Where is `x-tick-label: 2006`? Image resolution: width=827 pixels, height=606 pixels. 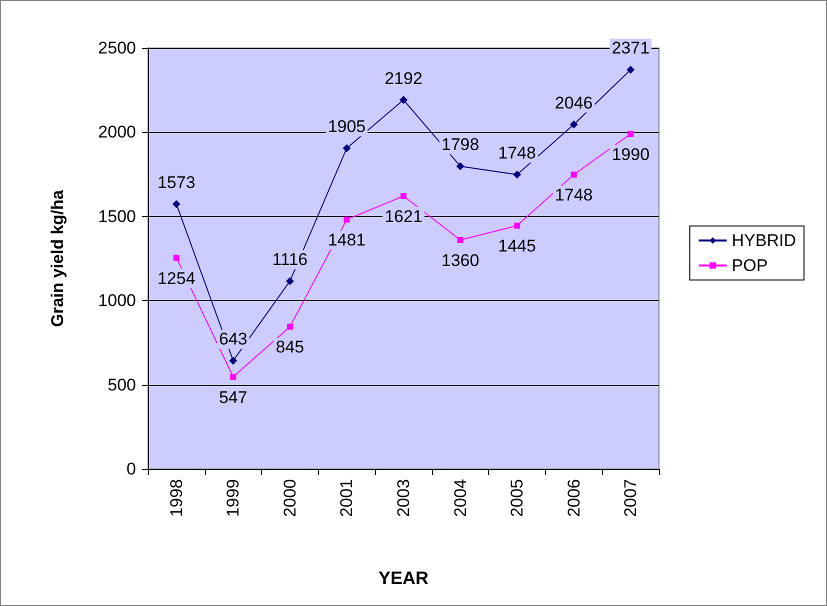
x-tick-label: 2006 is located at coordinates (574, 498).